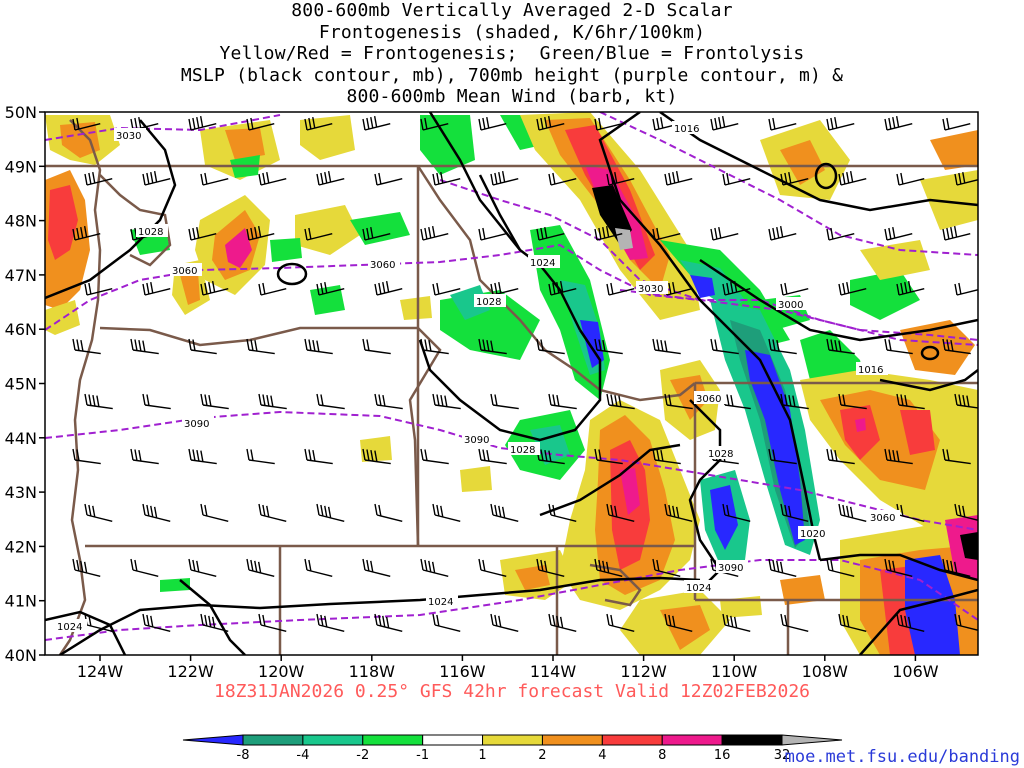  I want to click on height-label-3090a: 3090, so click(198, 423).